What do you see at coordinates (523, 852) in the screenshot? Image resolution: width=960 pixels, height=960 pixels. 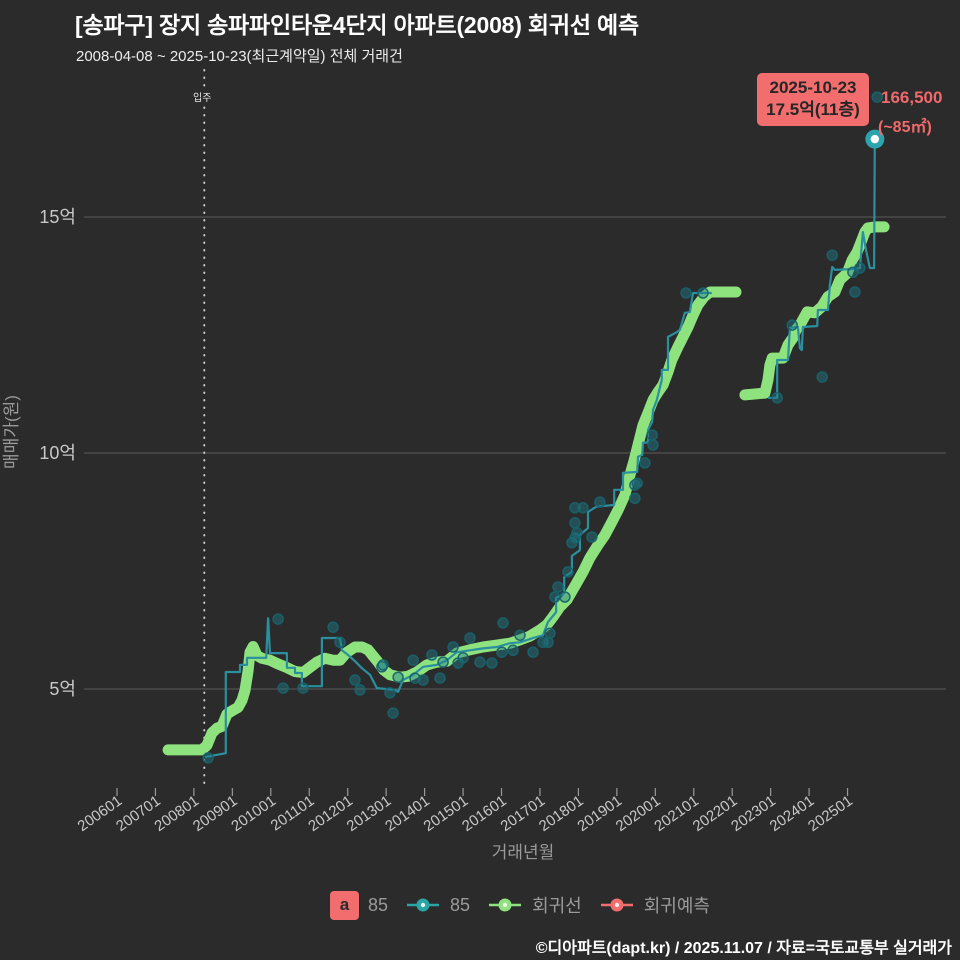 I see `x-axis-title: 거래년월` at bounding box center [523, 852].